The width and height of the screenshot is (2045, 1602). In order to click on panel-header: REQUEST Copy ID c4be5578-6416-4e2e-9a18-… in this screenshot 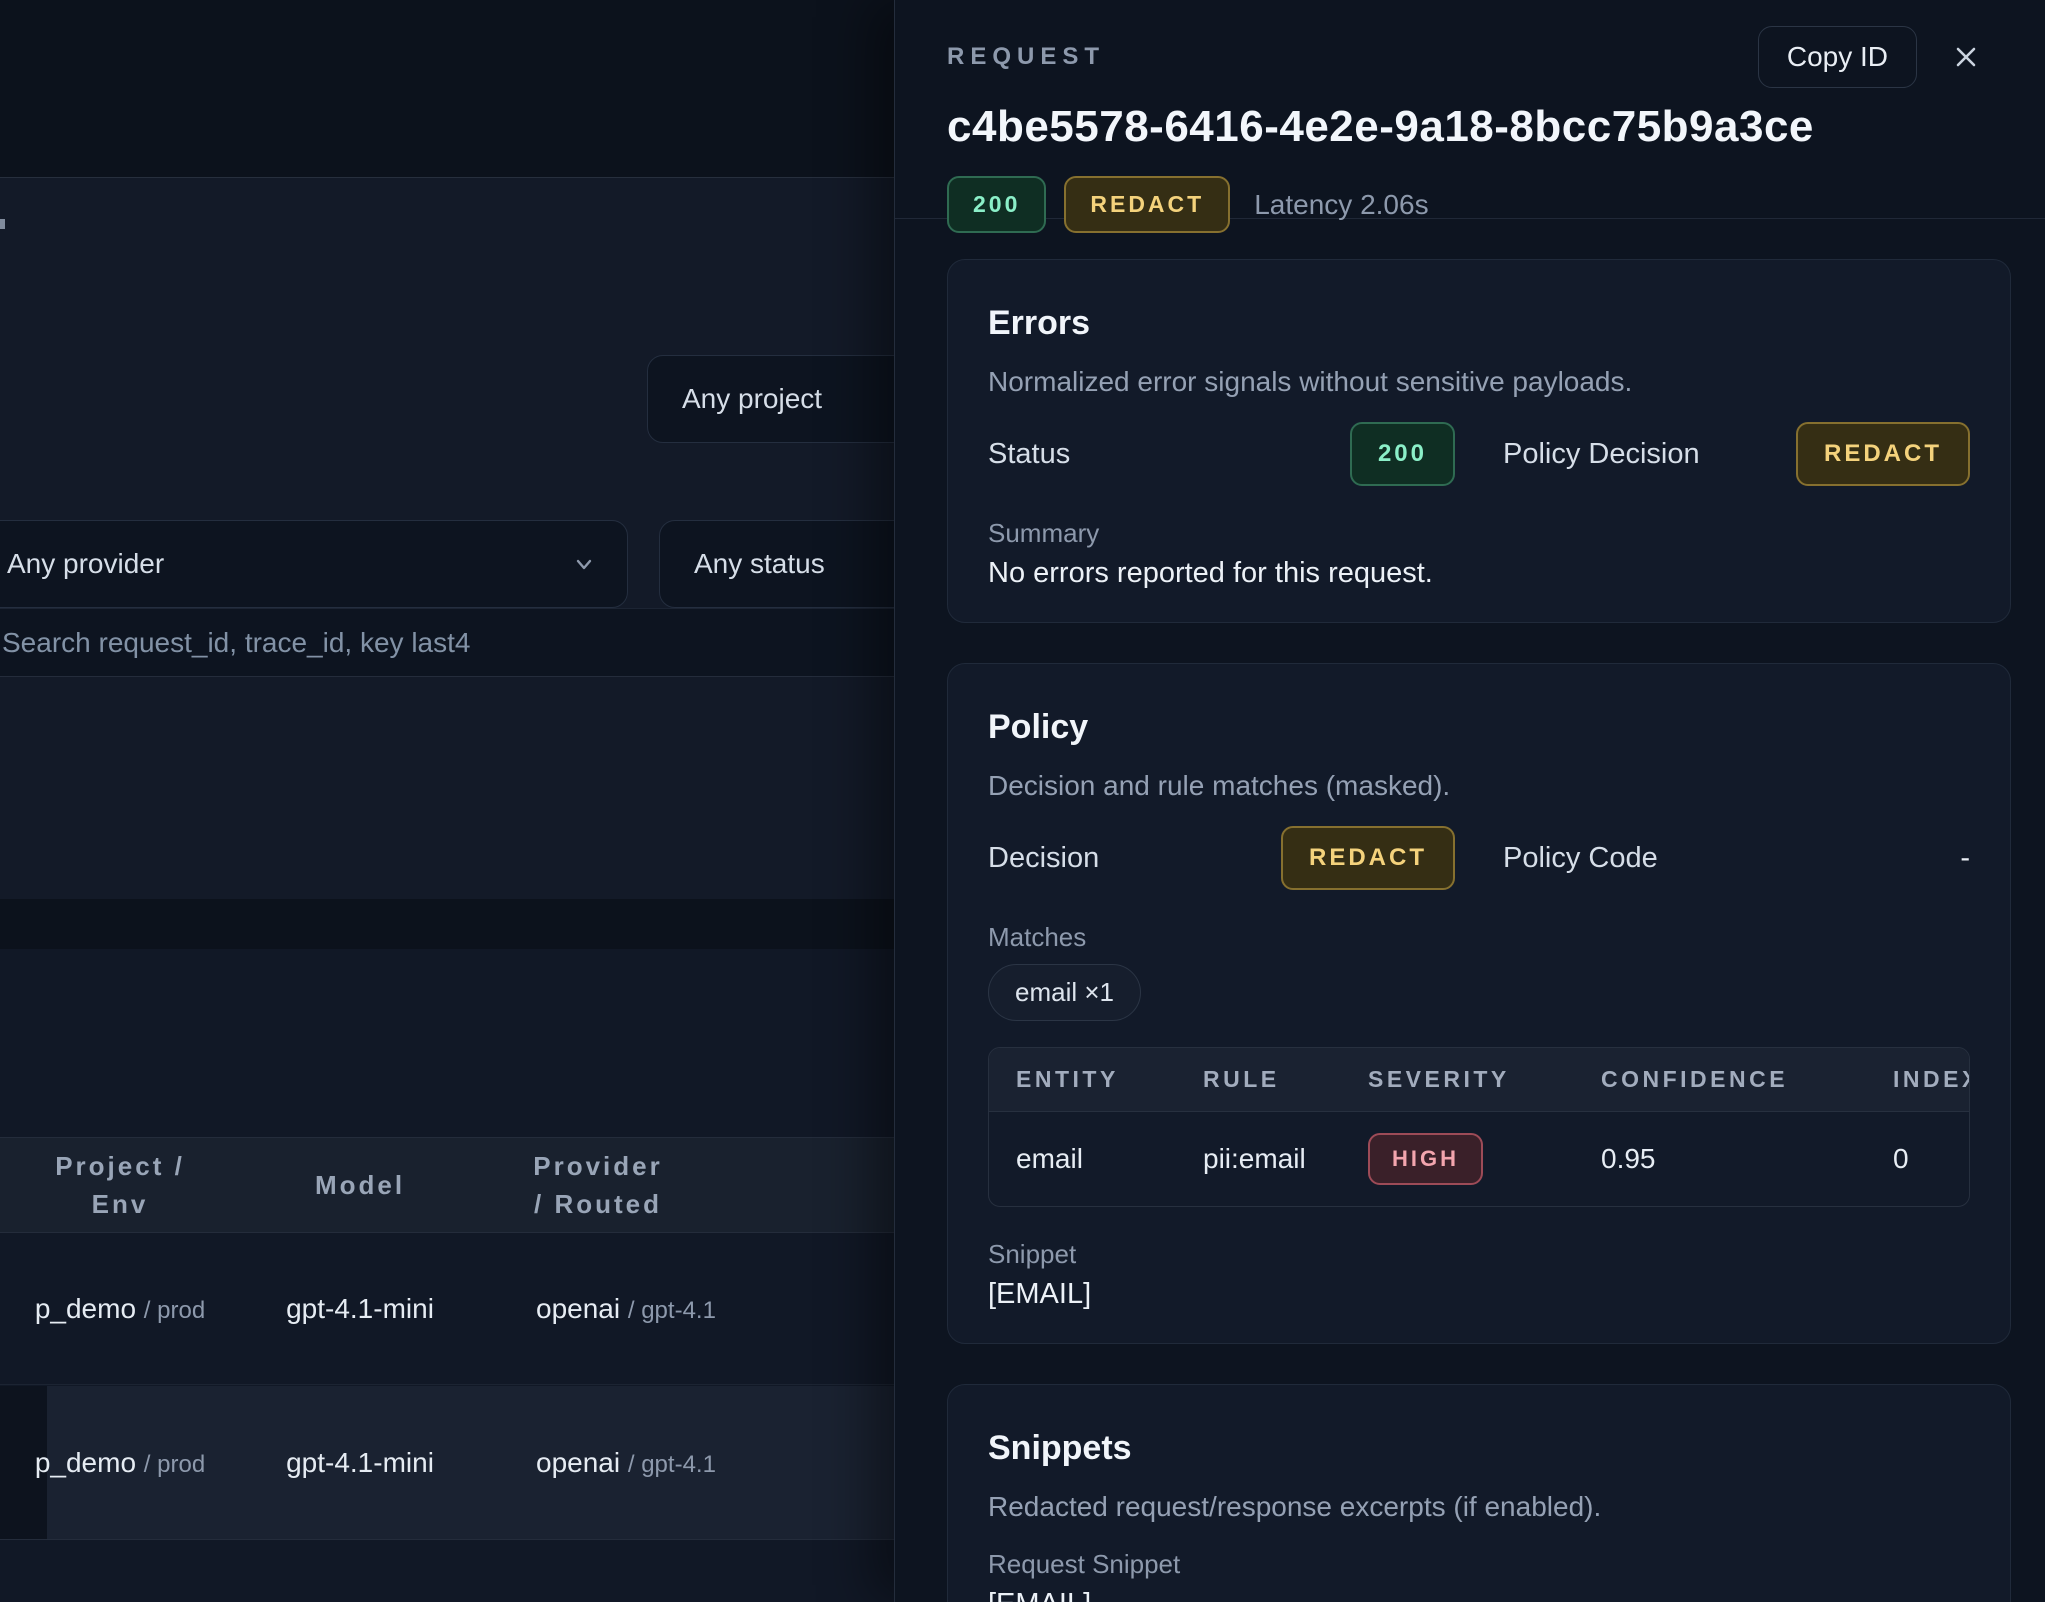, I will do `click(1470, 116)`.